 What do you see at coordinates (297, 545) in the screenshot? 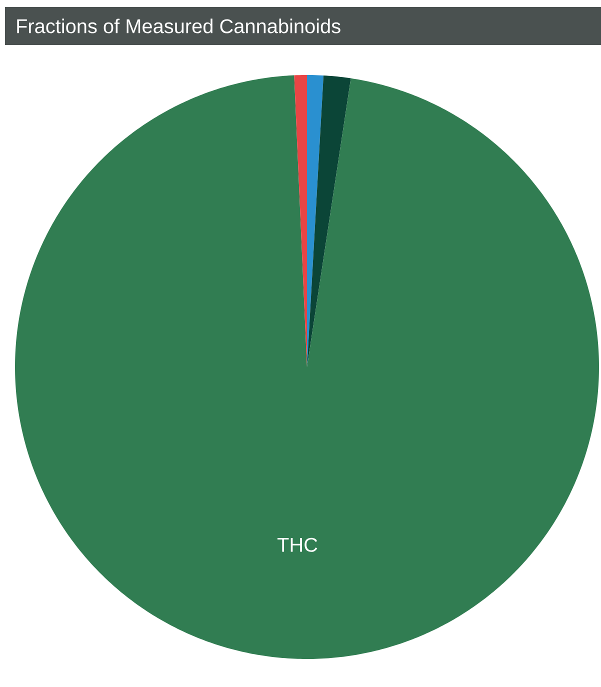
I see `slice-label: THC` at bounding box center [297, 545].